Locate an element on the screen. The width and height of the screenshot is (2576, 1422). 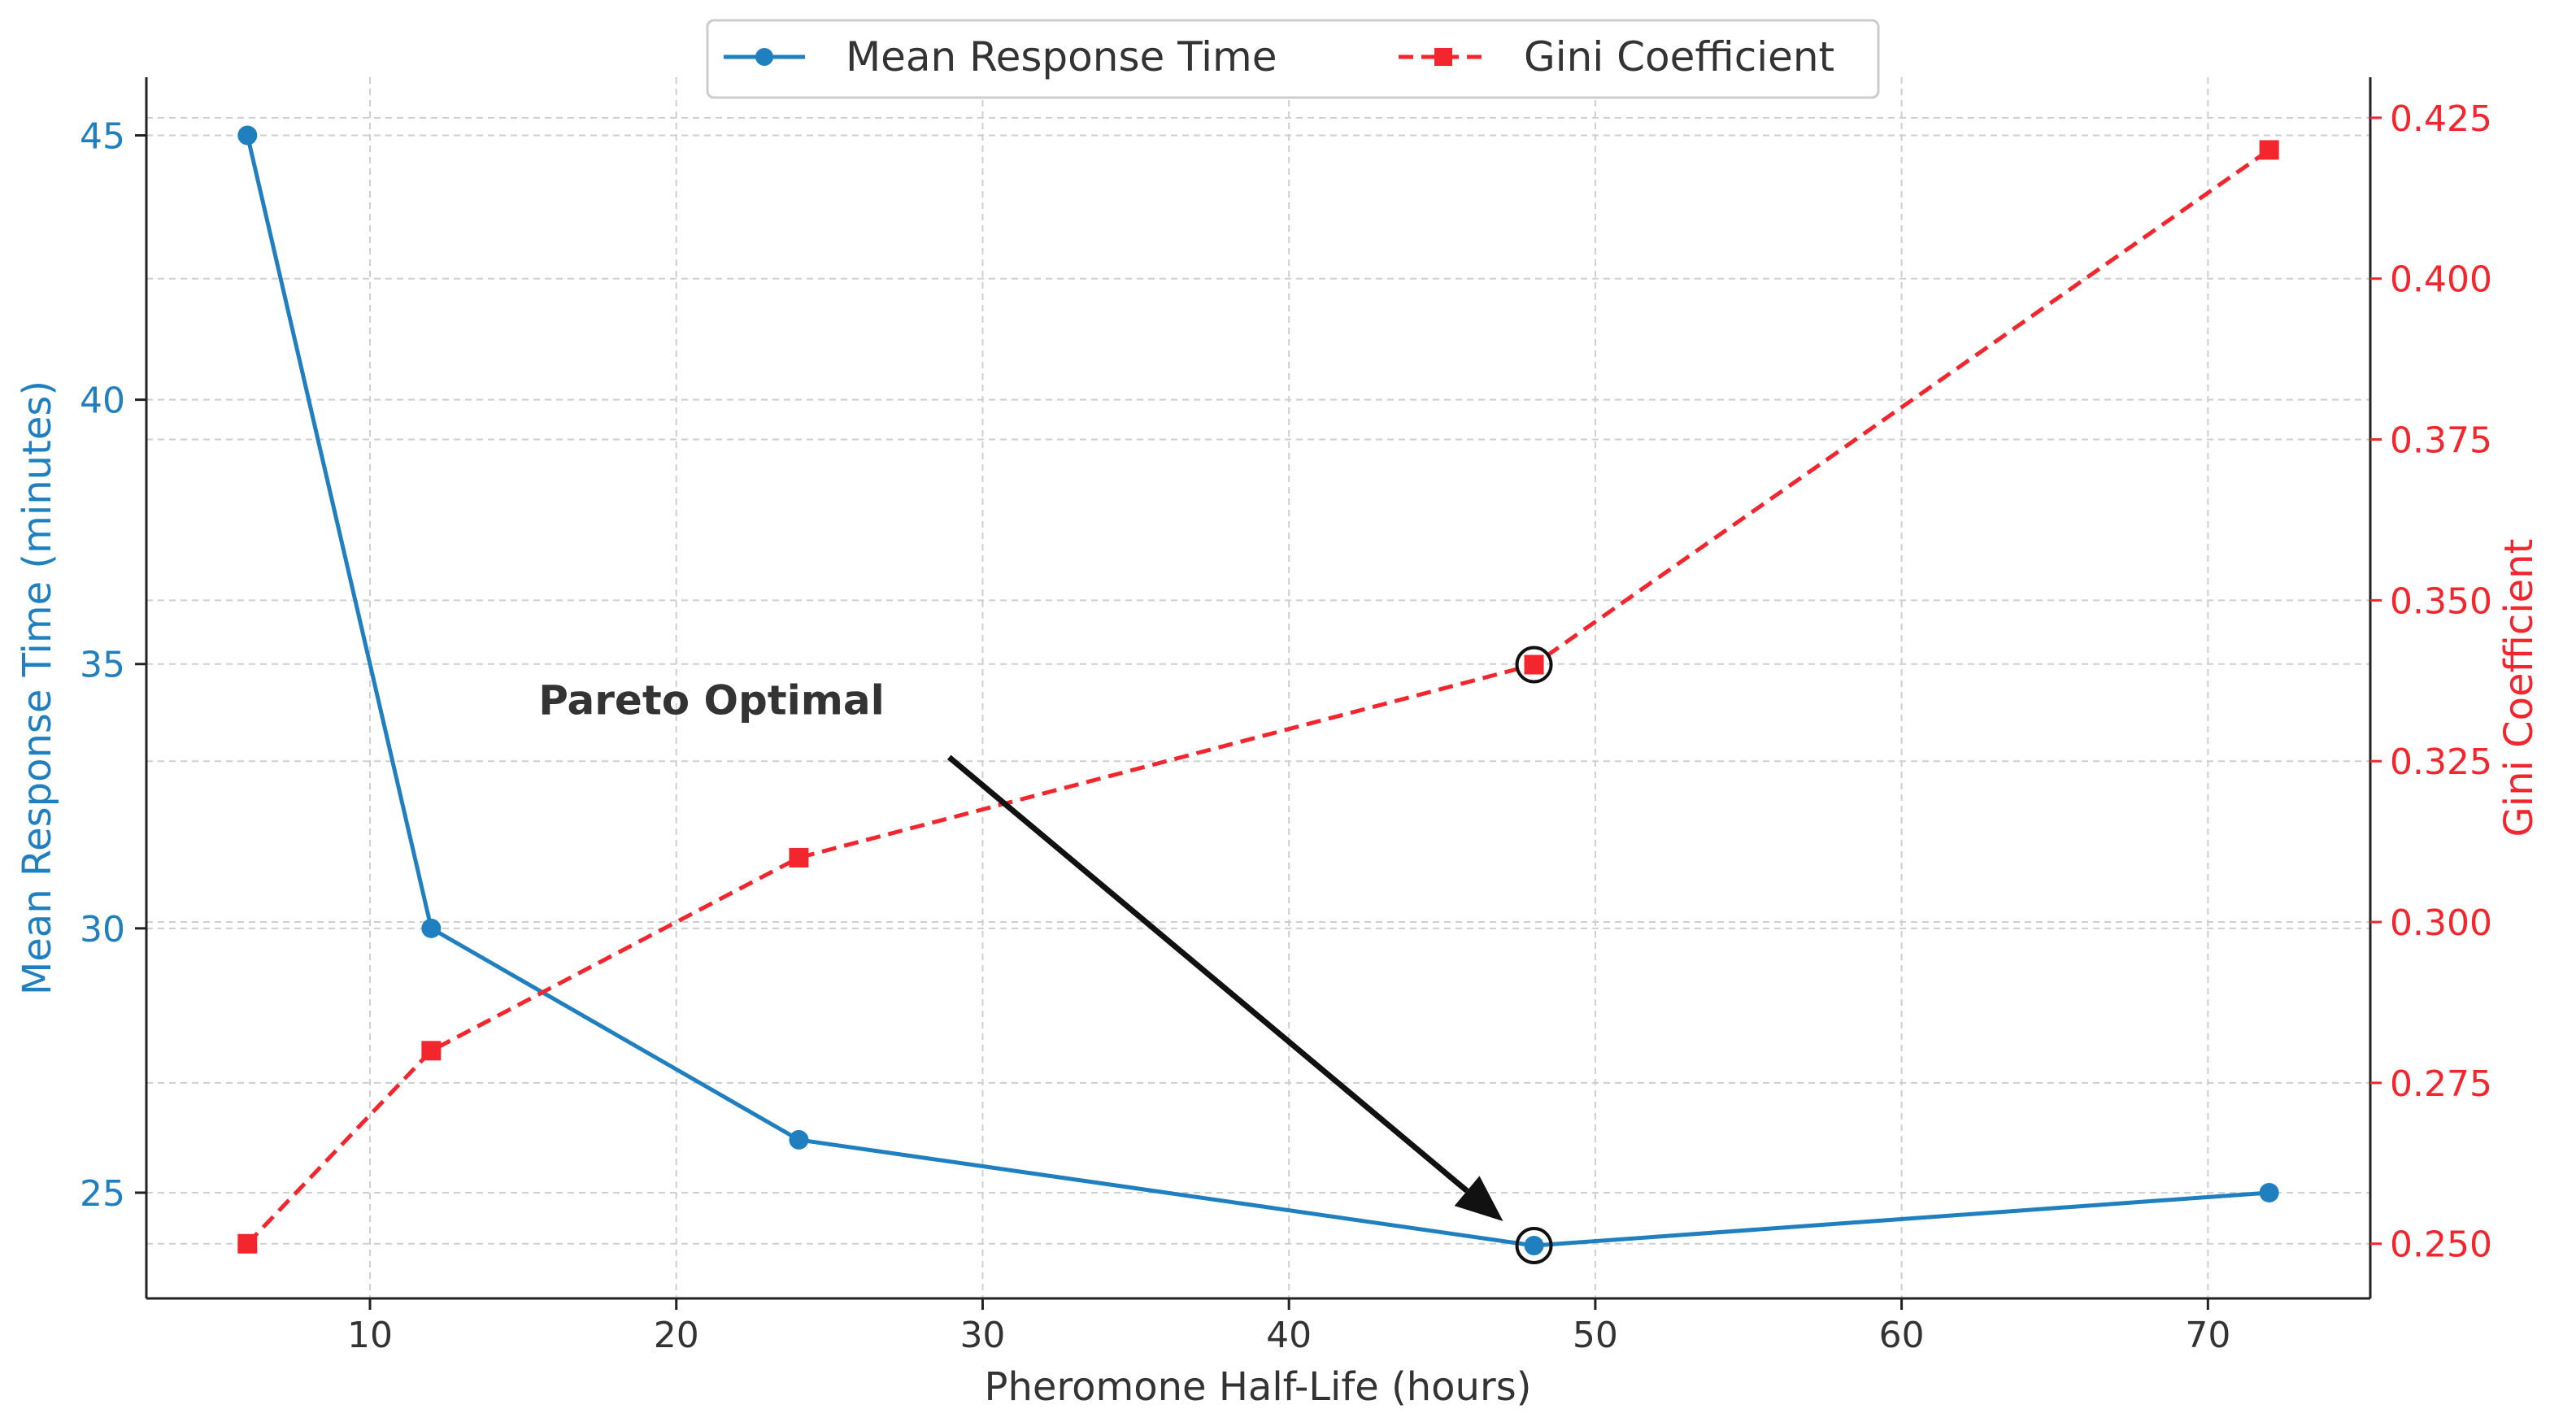
legend-label-gini-coefficient: Gini Coefficient is located at coordinates (1679, 56).